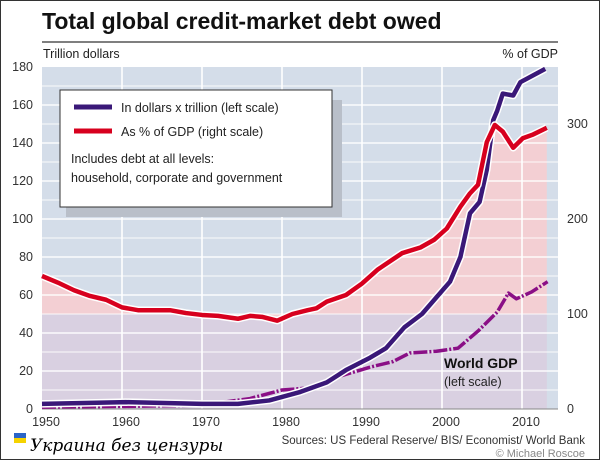 The height and width of the screenshot is (460, 600). Describe the element at coordinates (126, 446) in the screenshot. I see `watermark-text: Украина без цензуры` at that location.